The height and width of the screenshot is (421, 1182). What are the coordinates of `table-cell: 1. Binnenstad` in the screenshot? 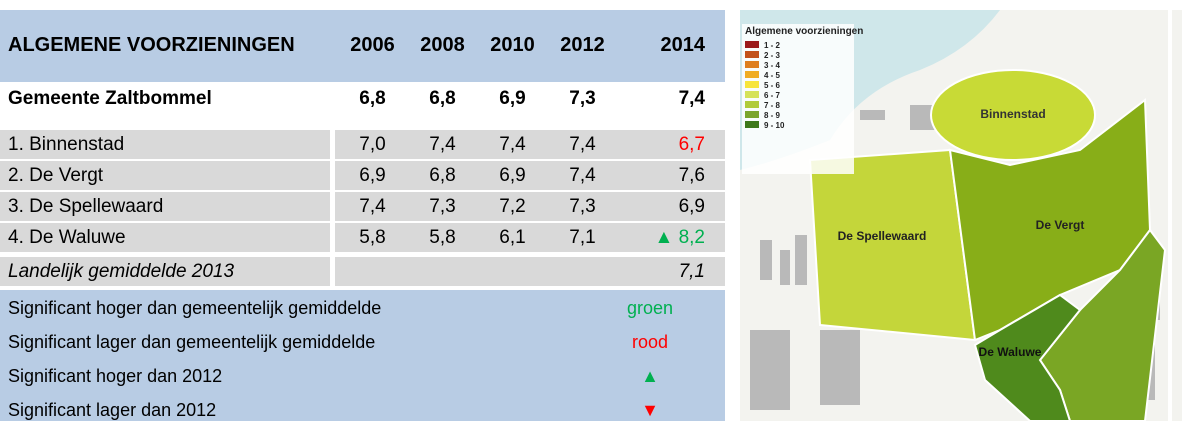 It's located at (66, 144).